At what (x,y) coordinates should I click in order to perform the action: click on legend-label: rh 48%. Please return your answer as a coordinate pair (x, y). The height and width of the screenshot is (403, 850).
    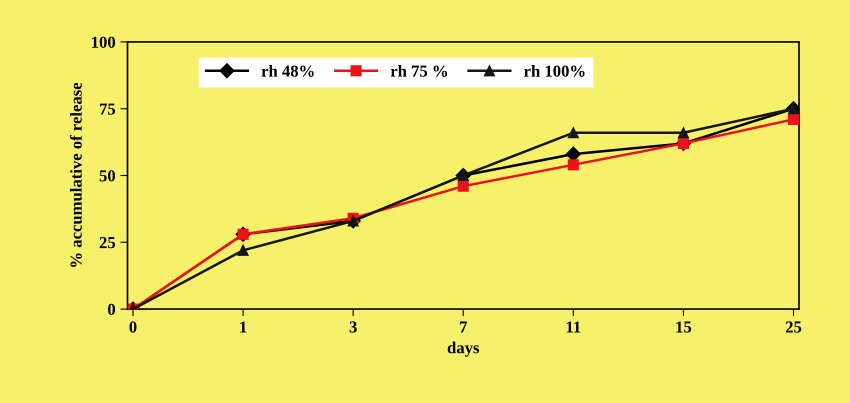
    Looking at the image, I should click on (288, 71).